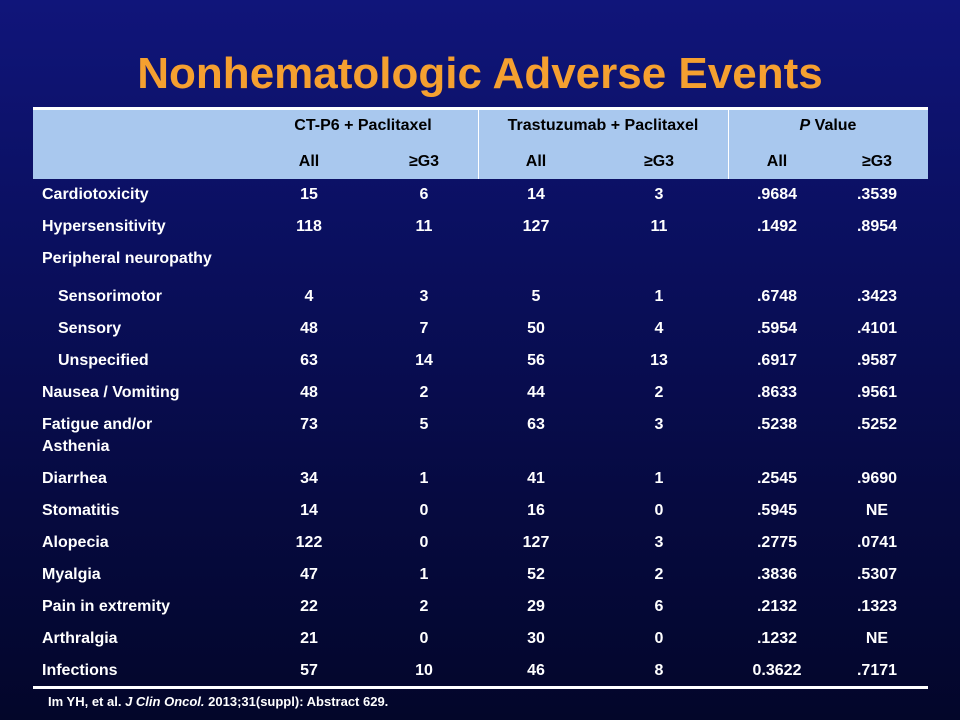 This screenshot has height=720, width=960. I want to click on table-cell: .6748, so click(777, 296).